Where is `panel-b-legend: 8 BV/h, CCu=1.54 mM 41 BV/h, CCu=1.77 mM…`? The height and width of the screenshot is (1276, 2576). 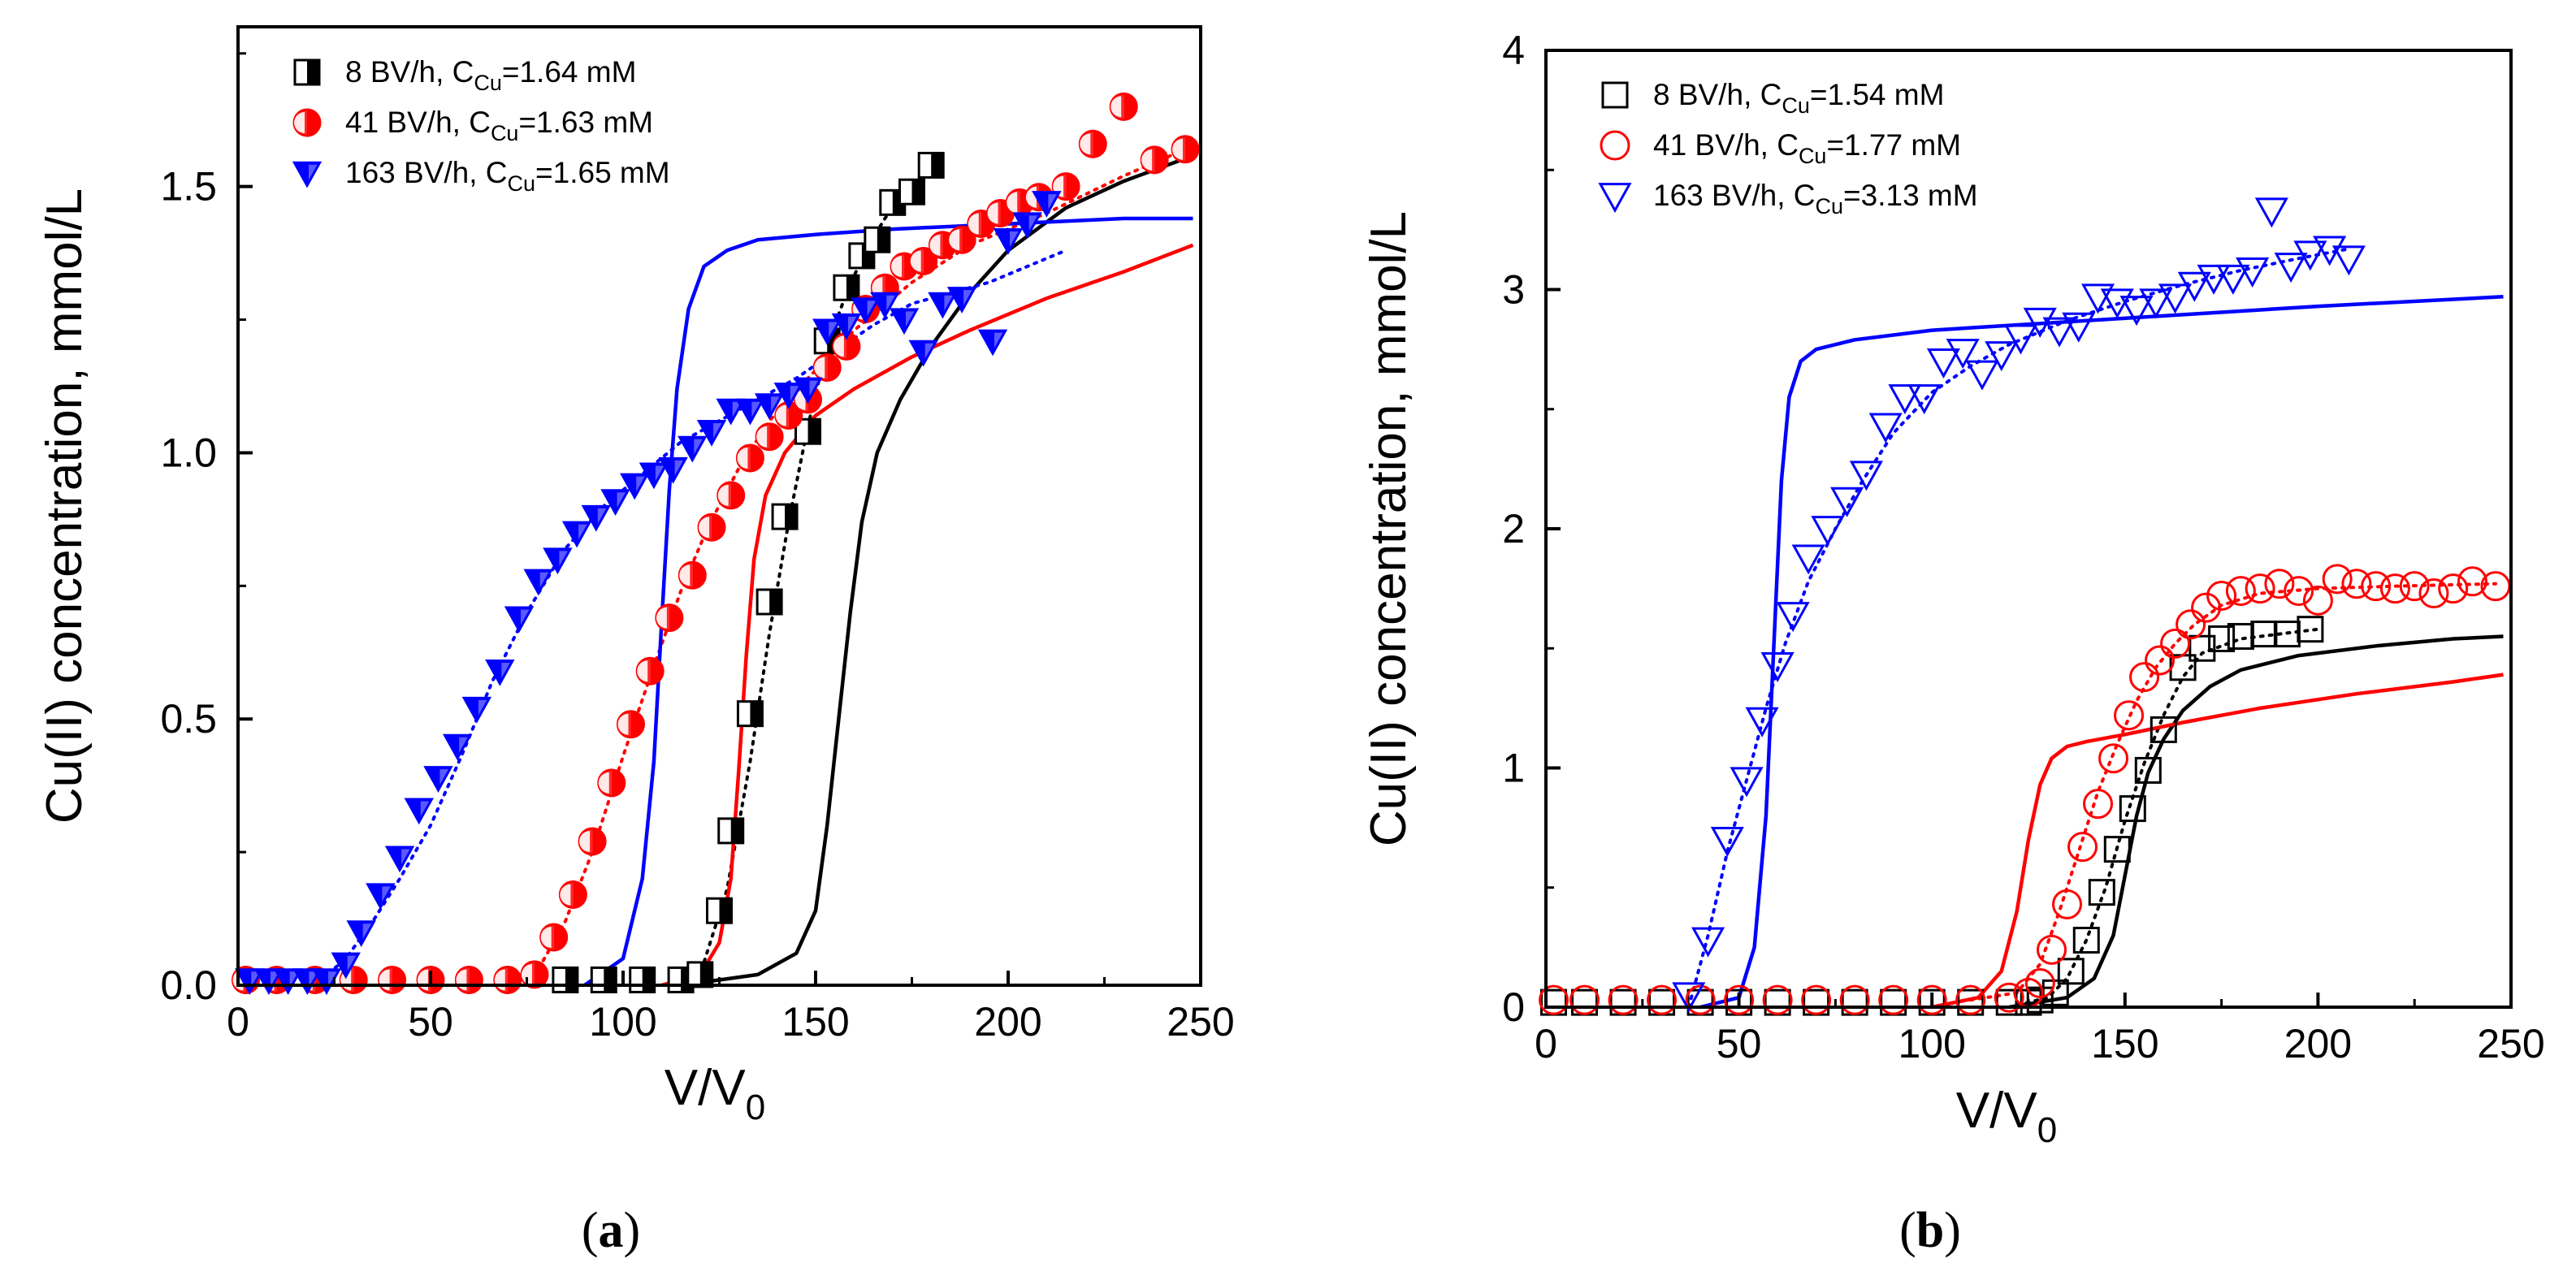
panel-b-legend: 8 BV/h, CCu=1.54 mM 41 BV/h, CCu=1.77 mM… is located at coordinates (1788, 148).